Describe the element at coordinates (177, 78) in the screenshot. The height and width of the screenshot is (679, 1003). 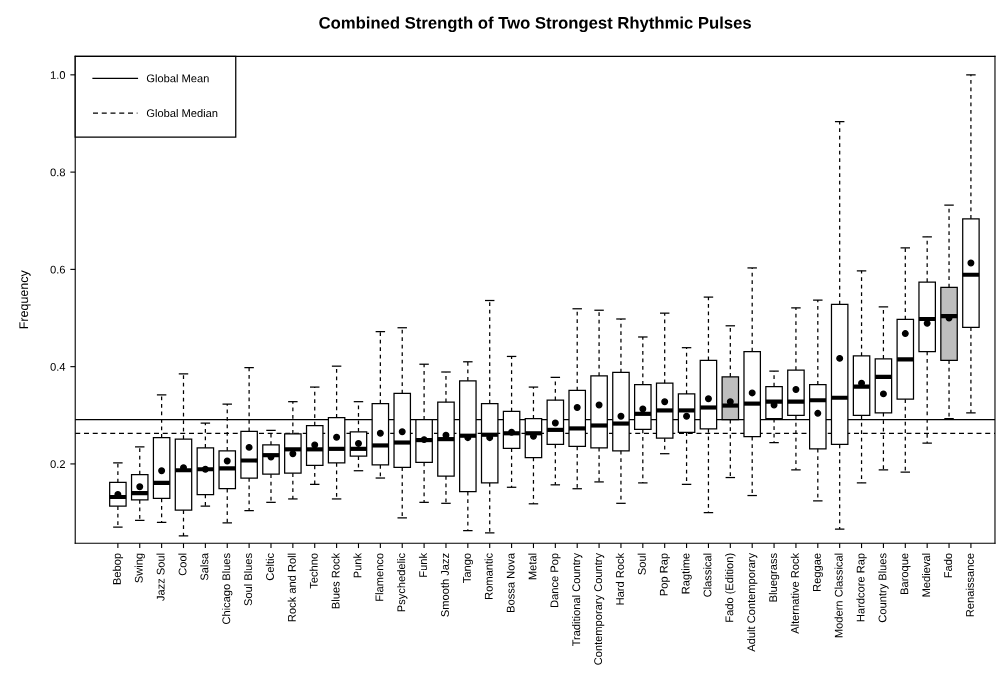
I see `legend-label: Global Mean` at that location.